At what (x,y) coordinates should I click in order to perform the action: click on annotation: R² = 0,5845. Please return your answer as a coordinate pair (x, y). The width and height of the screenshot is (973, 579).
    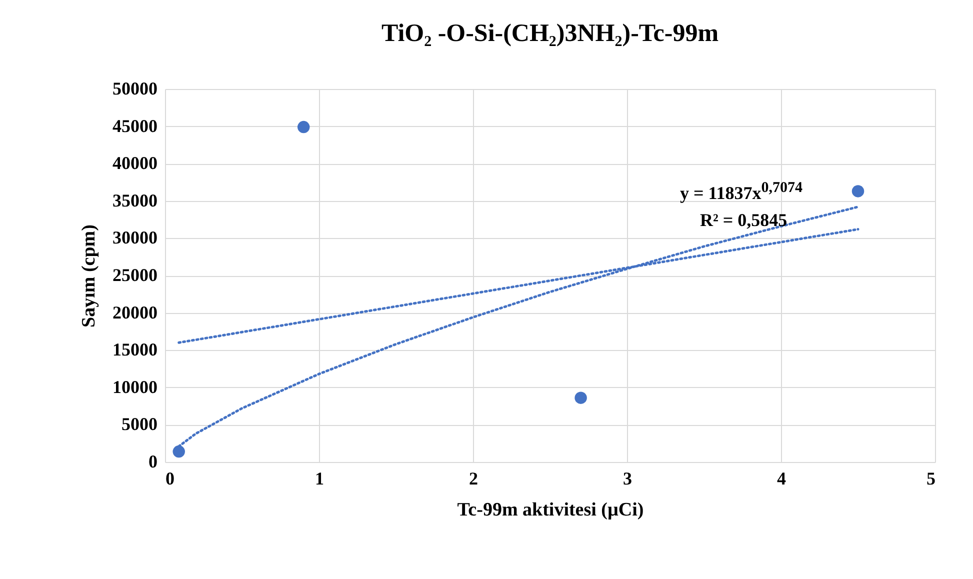
    Looking at the image, I should click on (744, 220).